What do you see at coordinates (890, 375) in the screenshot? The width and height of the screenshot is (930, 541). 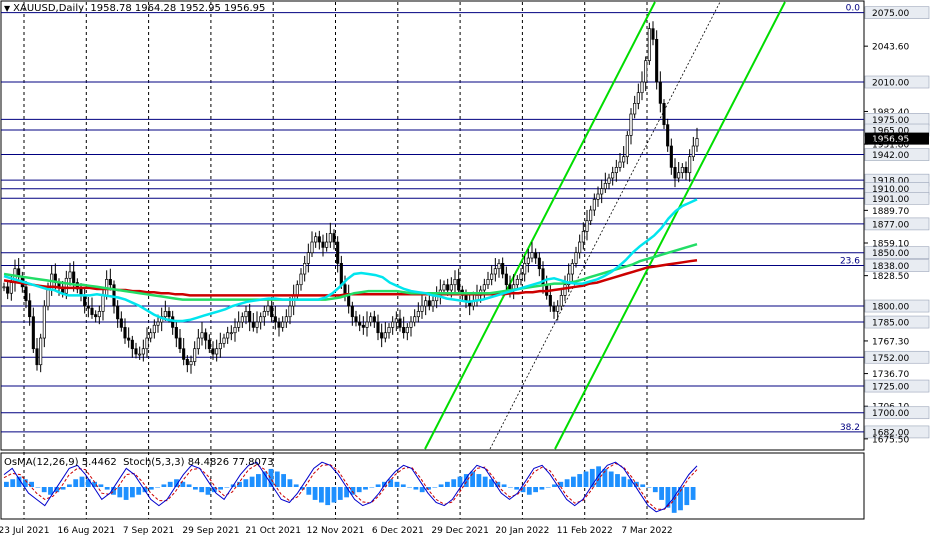 I see `price-tick-label: 1736.70` at bounding box center [890, 375].